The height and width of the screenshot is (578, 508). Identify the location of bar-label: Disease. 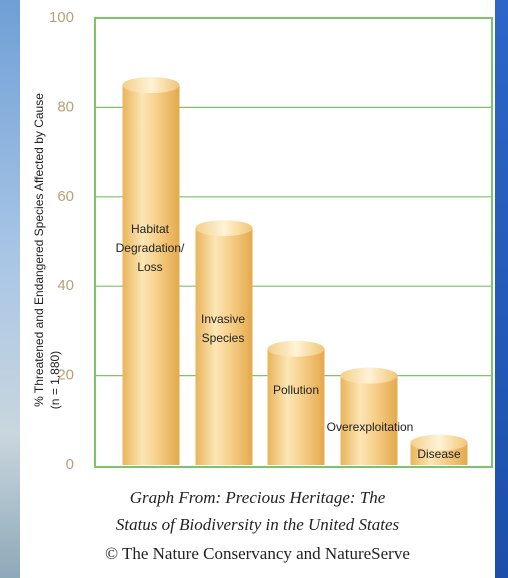
(439, 454).